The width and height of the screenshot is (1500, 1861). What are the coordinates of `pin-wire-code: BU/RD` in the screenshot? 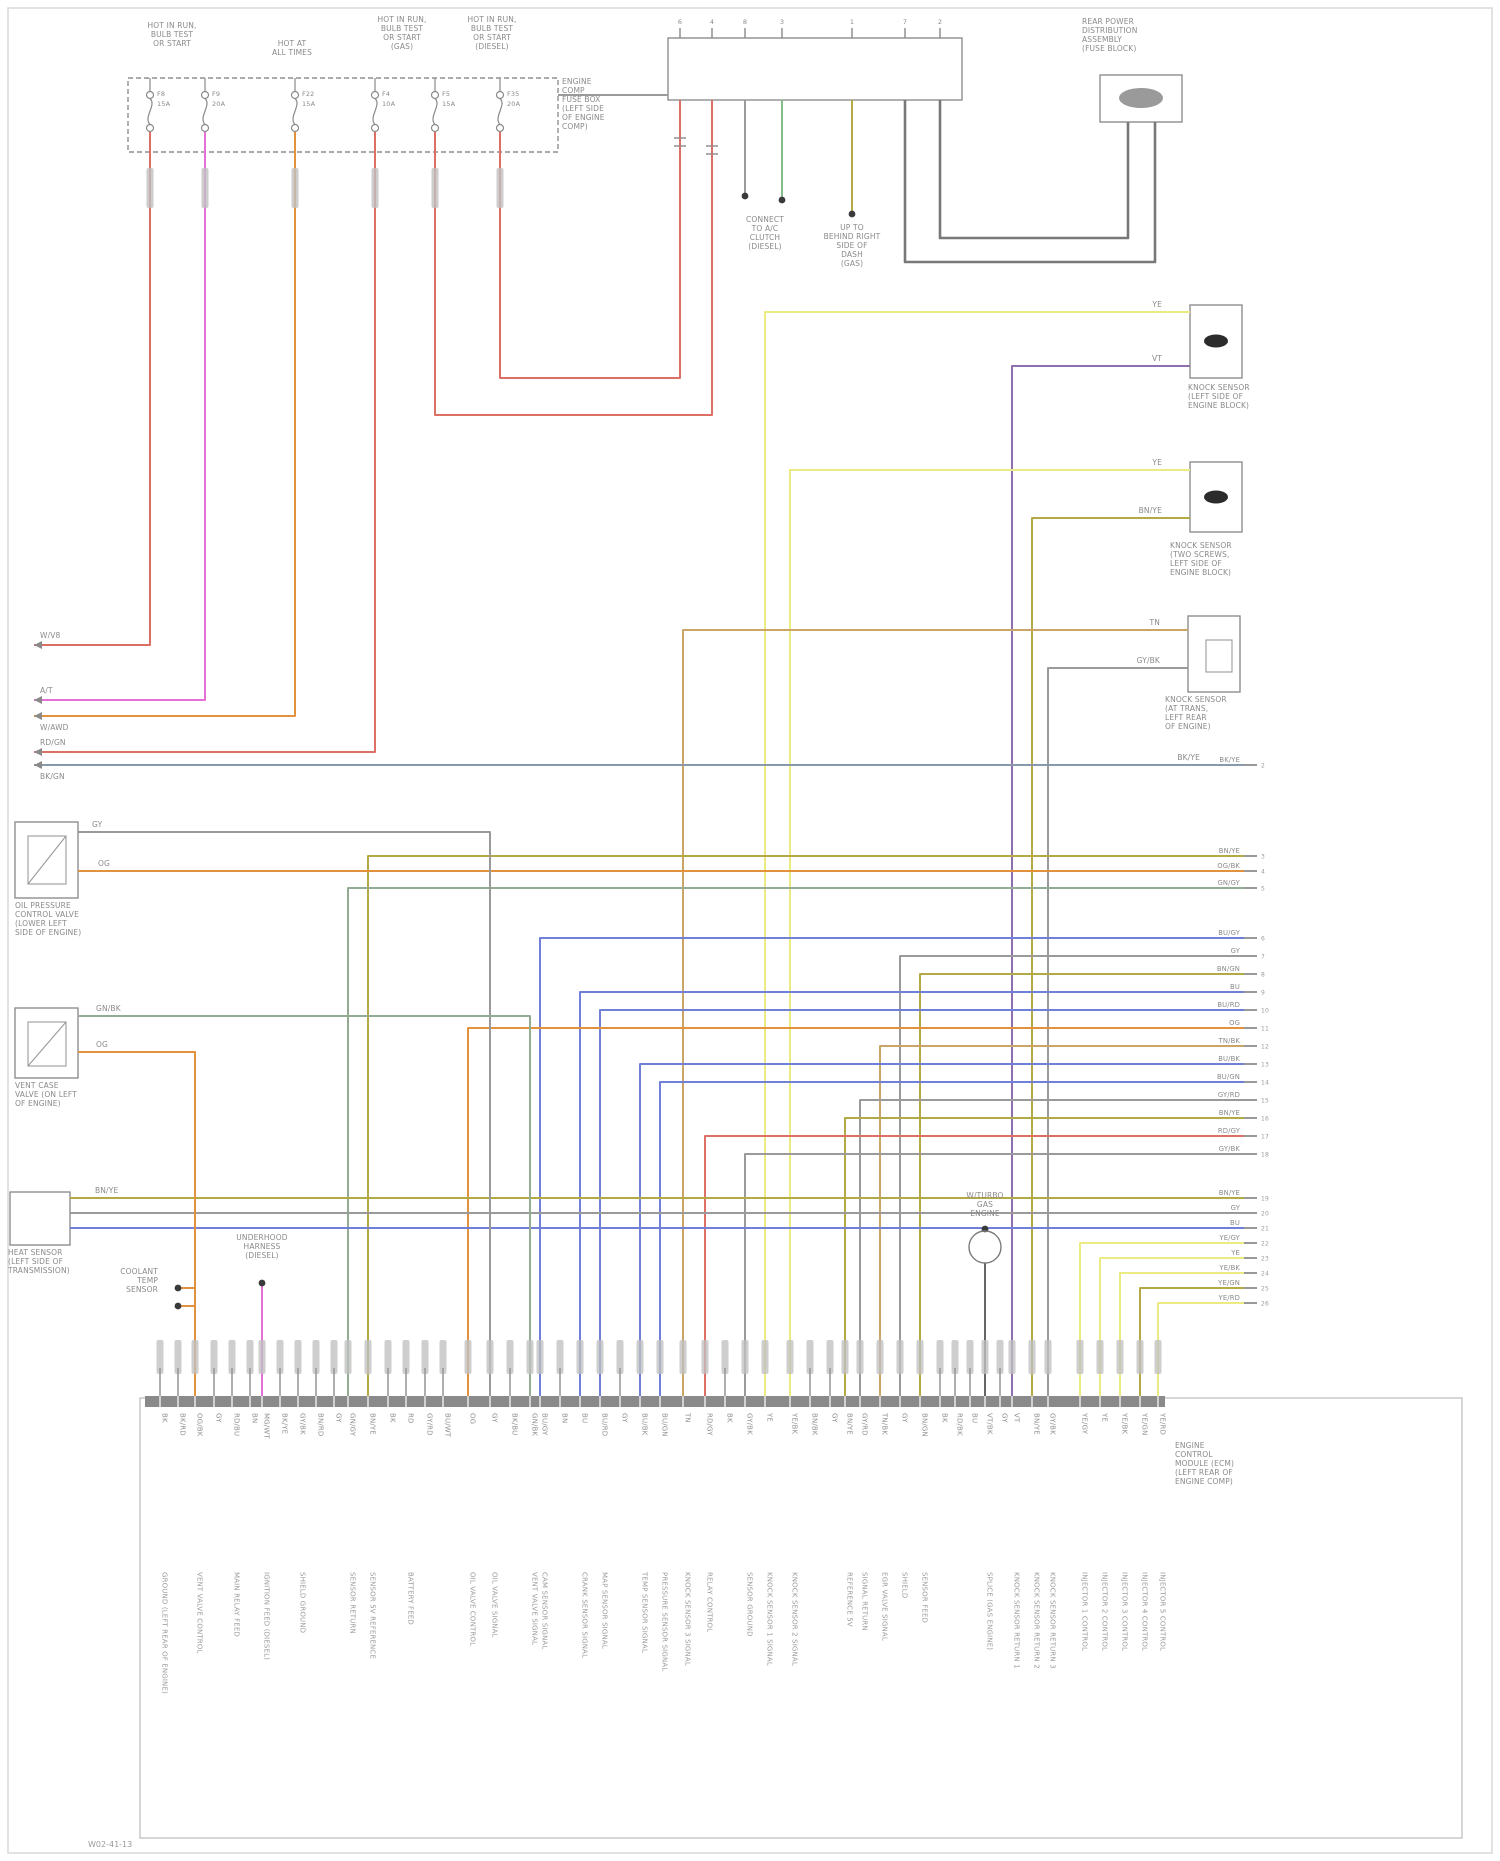 It's located at (605, 1424).